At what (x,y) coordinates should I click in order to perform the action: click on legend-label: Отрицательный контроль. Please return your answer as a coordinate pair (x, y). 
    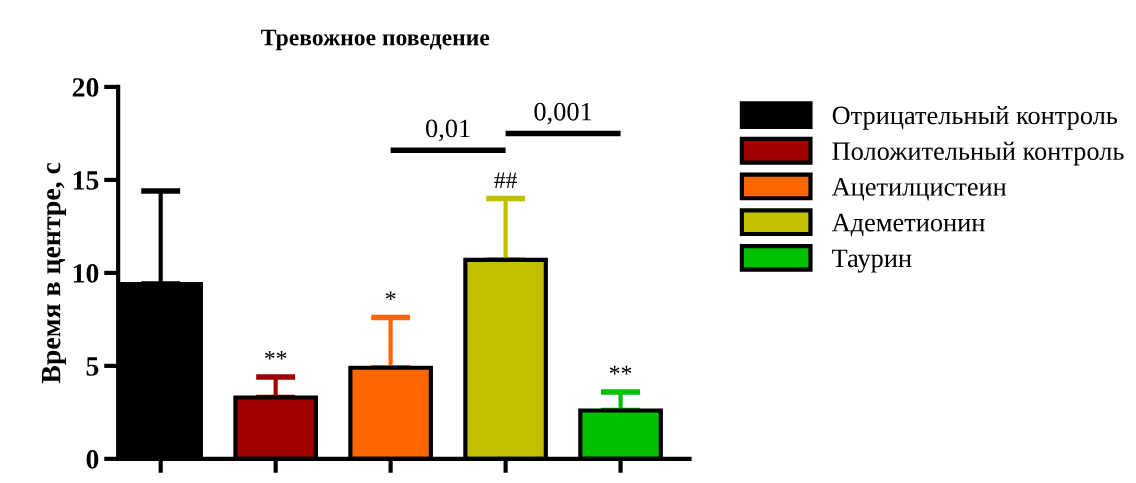
    Looking at the image, I should click on (975, 118).